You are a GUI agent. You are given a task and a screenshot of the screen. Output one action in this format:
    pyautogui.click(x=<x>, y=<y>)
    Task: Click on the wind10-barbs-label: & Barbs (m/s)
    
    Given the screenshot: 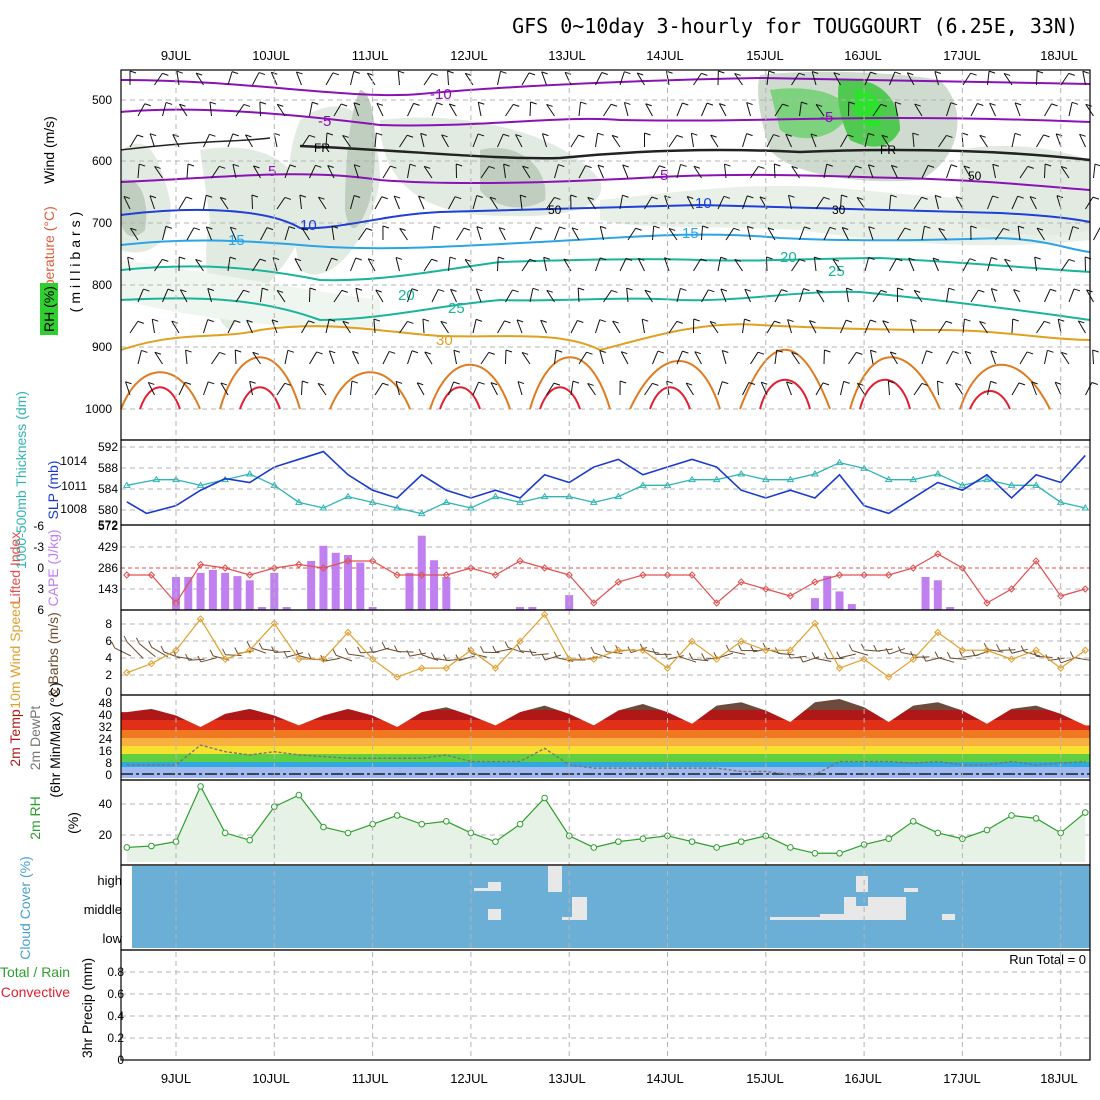 What is the action you would take?
    pyautogui.click(x=53, y=655)
    